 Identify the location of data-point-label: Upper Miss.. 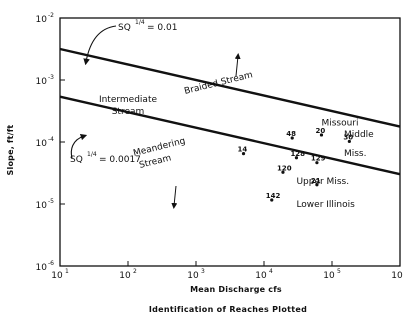
(322, 182).